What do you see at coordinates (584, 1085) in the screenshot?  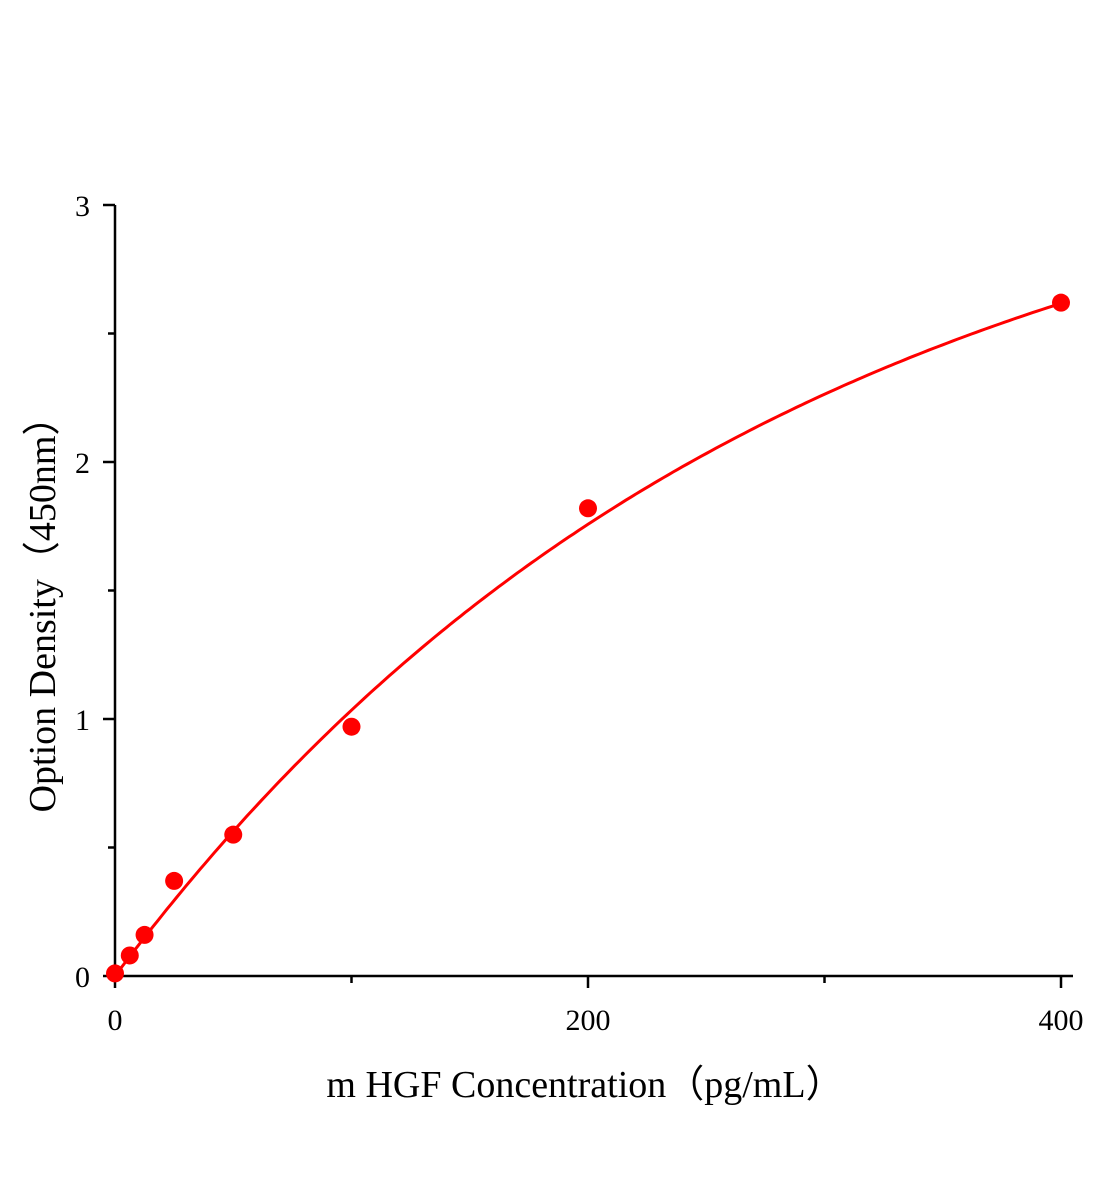 I see `x-axis-label: m HGF Concentration（pg/mL）` at bounding box center [584, 1085].